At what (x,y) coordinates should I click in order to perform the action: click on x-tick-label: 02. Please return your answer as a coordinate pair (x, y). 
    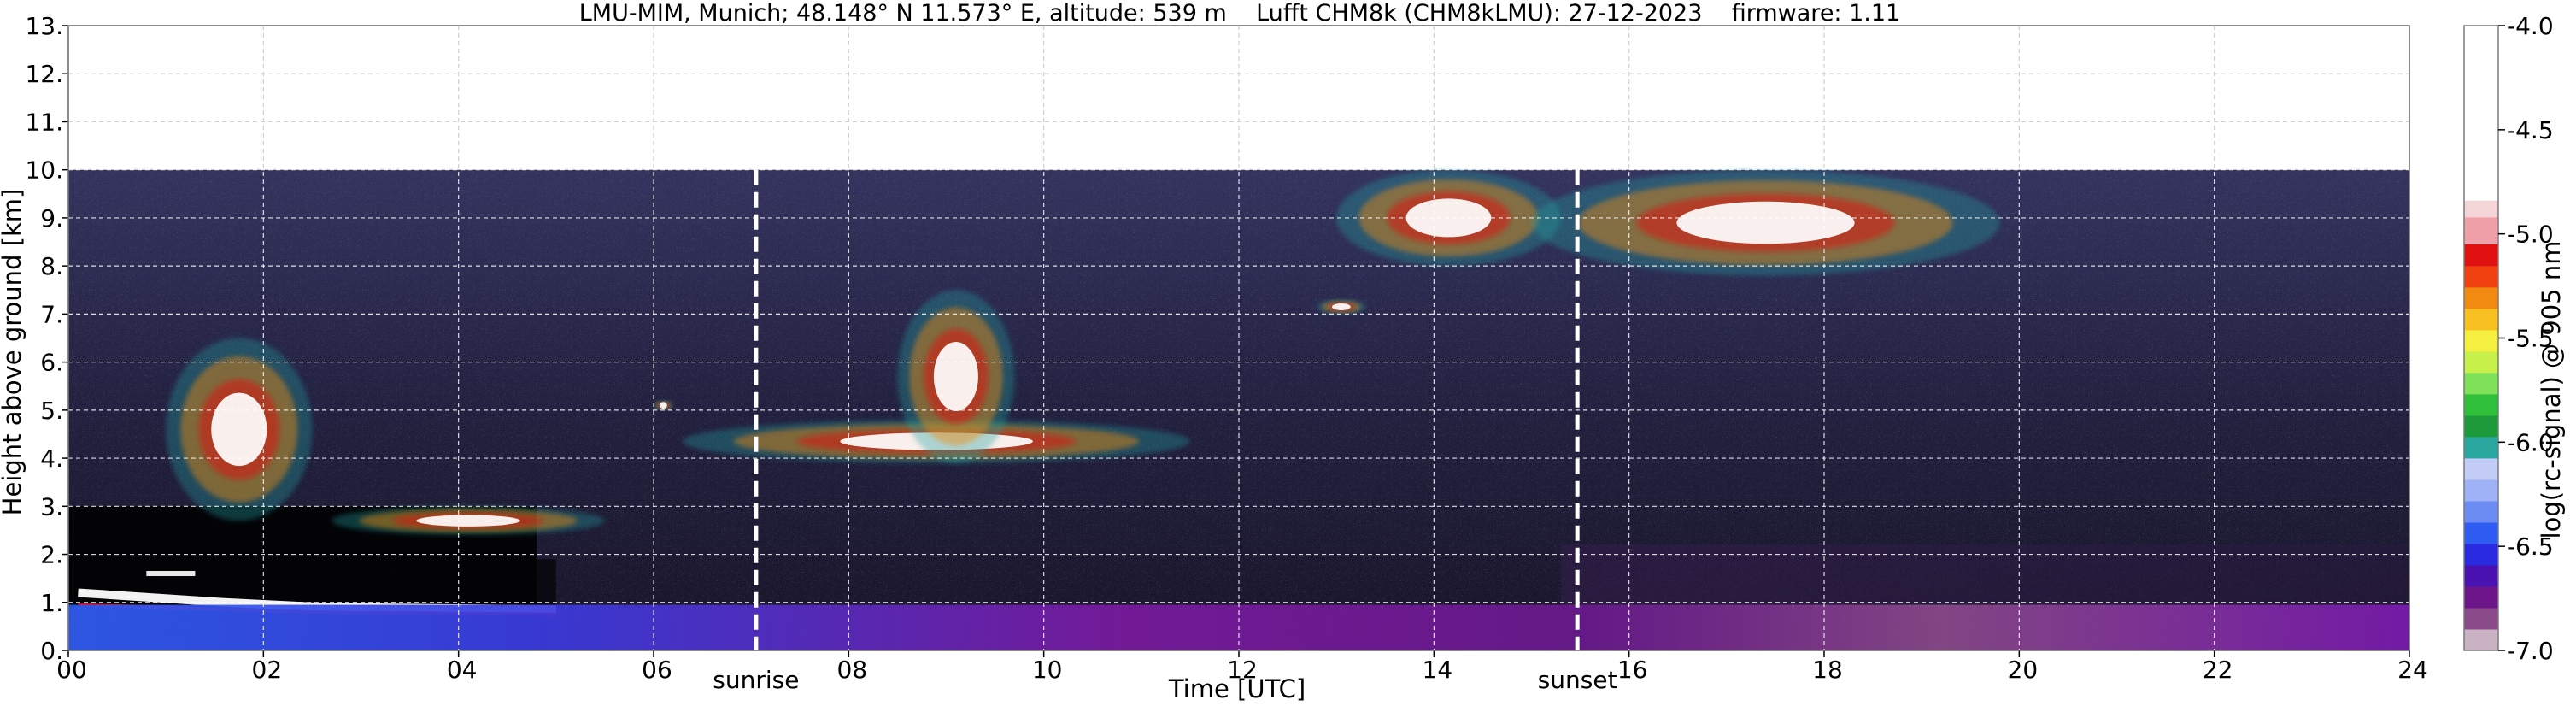
    Looking at the image, I should click on (267, 670).